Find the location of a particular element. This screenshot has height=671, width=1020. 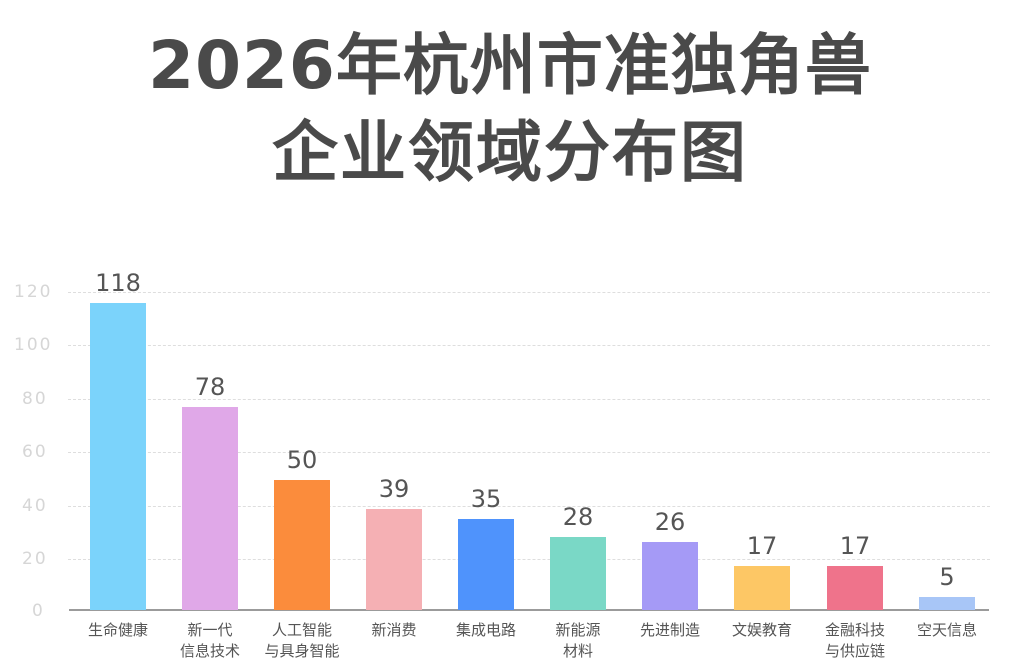

y-tick-label: 0 is located at coordinates (38, 611).